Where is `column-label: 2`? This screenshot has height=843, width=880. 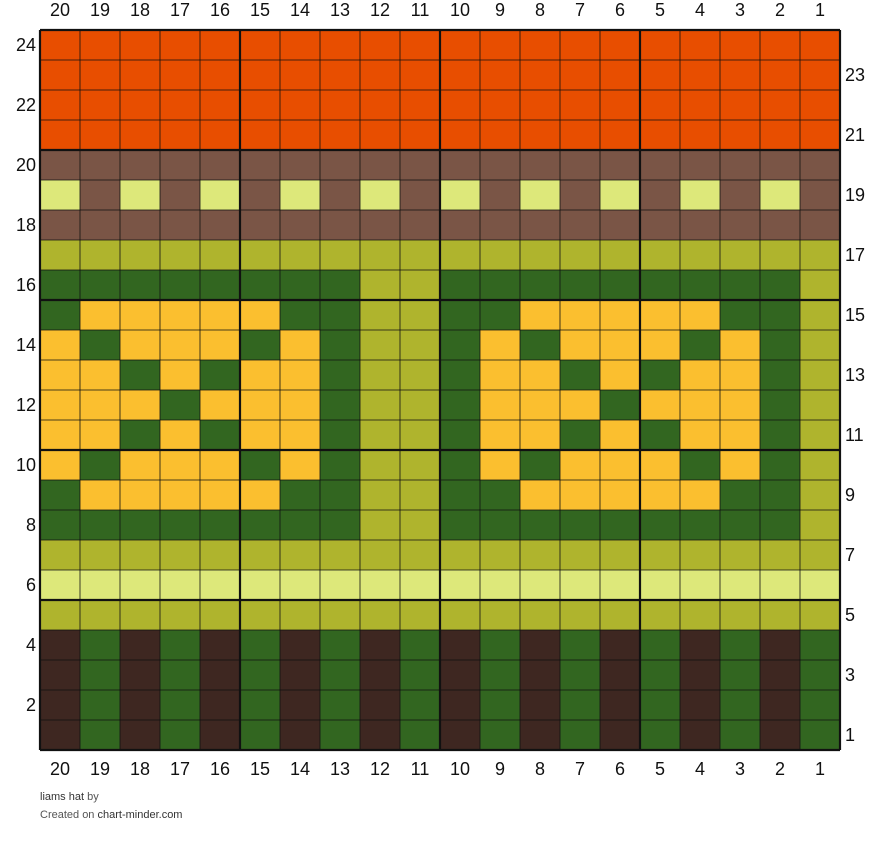
column-label: 2 is located at coordinates (780, 769).